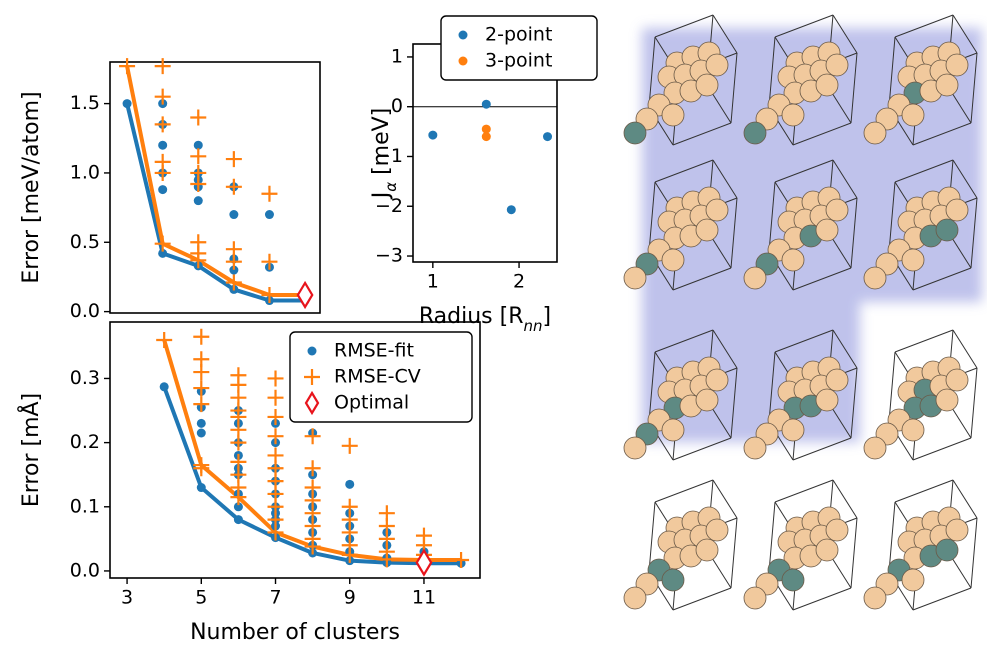 The width and height of the screenshot is (987, 650). I want to click on y-tick-label: 0.2, so click(85, 442).